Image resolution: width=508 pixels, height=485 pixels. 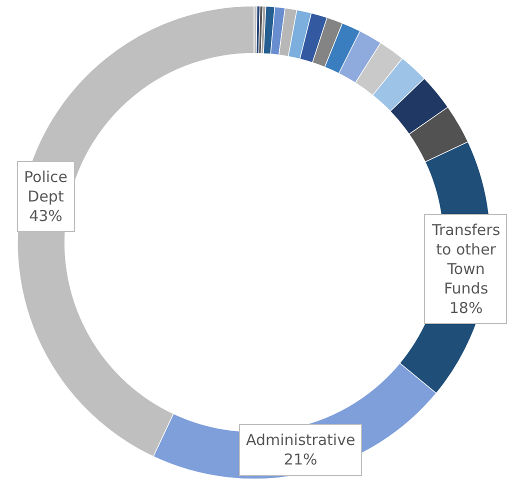 What do you see at coordinates (301, 459) in the screenshot?
I see `data-label: 21%` at bounding box center [301, 459].